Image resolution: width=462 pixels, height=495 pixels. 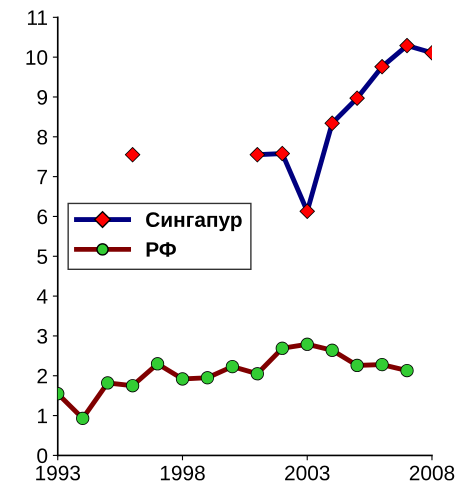 What do you see at coordinates (194, 222) in the screenshot?
I see `legend-label: Сингапур` at bounding box center [194, 222].